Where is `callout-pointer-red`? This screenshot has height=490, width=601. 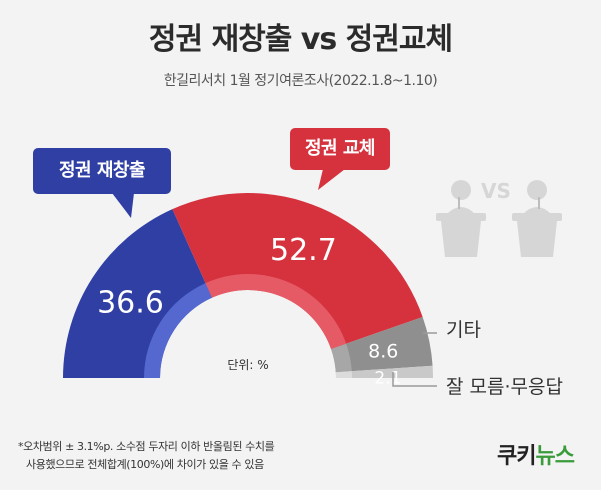
callout-pointer-red is located at coordinates (331, 179).